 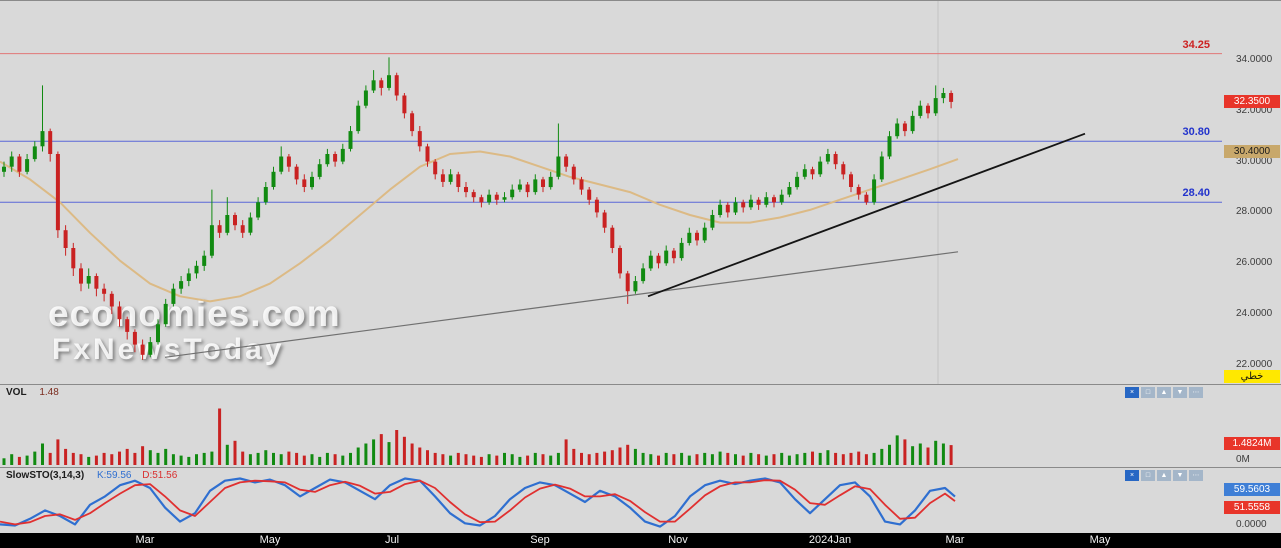 I want to click on time-axis-label: Sep, so click(x=540, y=540).